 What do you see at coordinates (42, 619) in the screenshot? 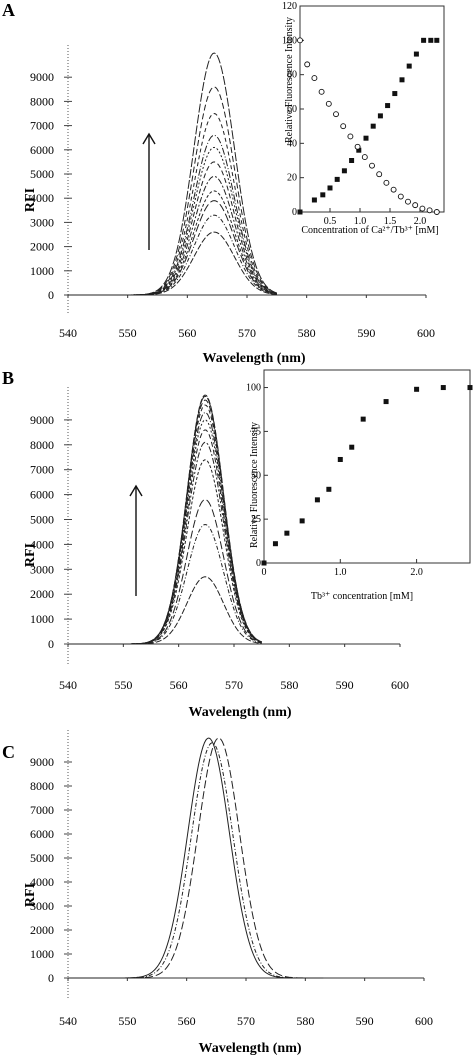
I see `y-tick-label: 1000` at bounding box center [42, 619].